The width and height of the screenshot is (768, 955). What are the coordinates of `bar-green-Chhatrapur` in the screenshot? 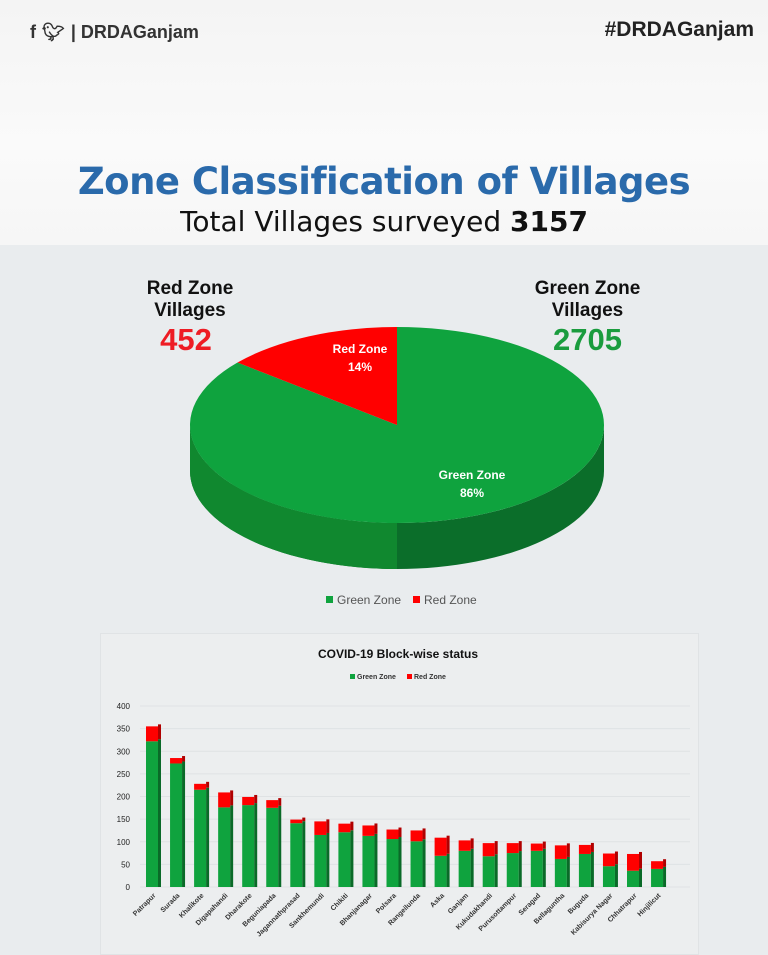 It's located at (633, 878).